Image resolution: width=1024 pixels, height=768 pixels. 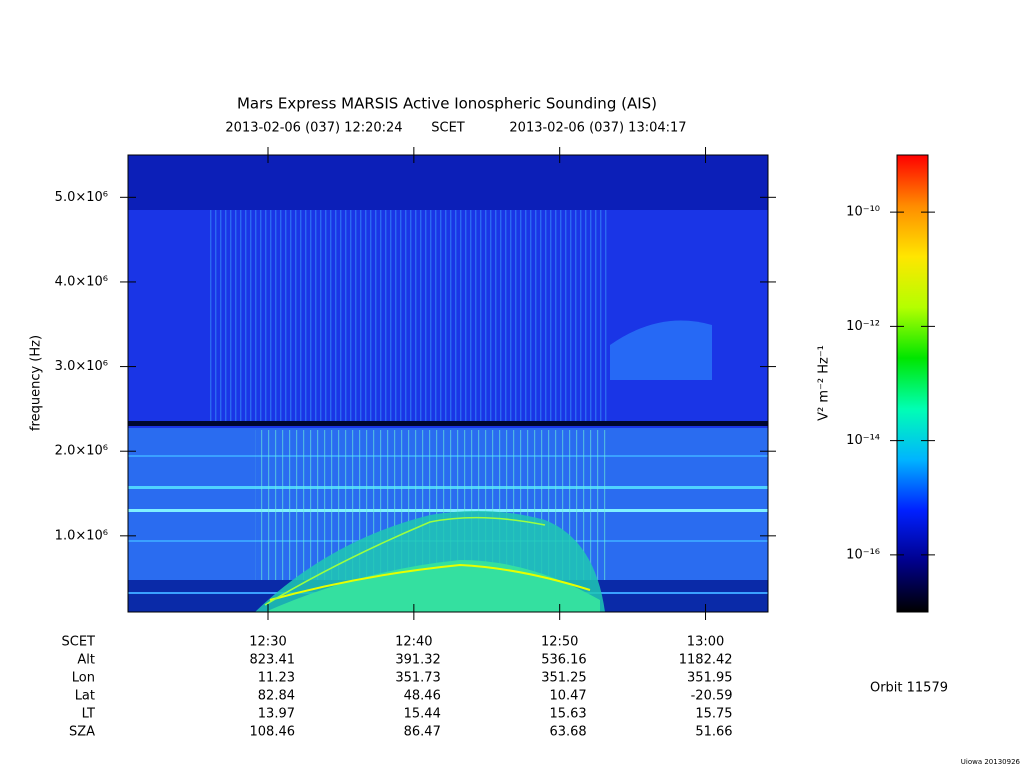 What do you see at coordinates (564, 678) in the screenshot?
I see `ephemeris-value: 351.25` at bounding box center [564, 678].